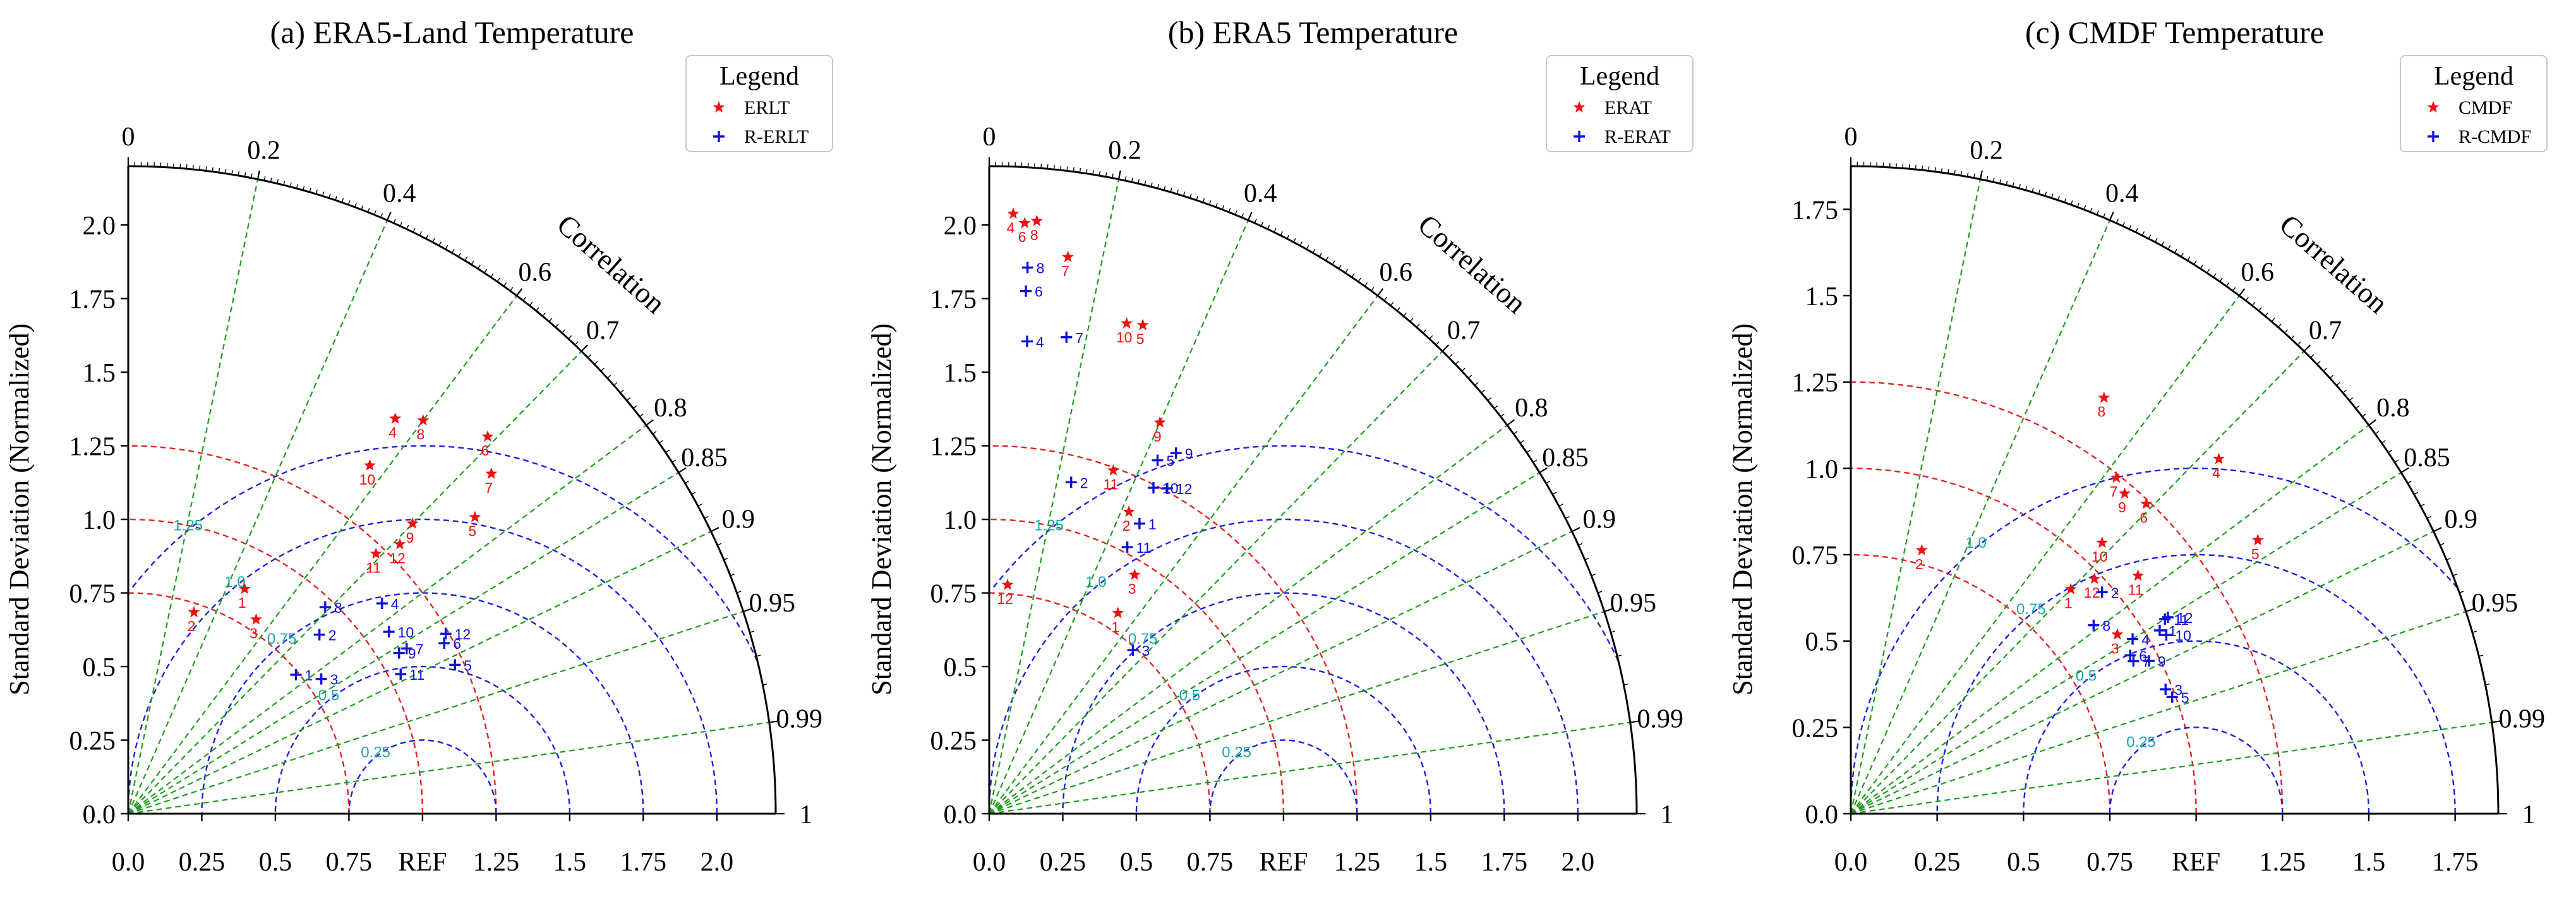 Image resolution: width=2576 pixels, height=899 pixels. What do you see at coordinates (1136, 862) in the screenshot?
I see `x-tick-label-2: 0.5` at bounding box center [1136, 862].